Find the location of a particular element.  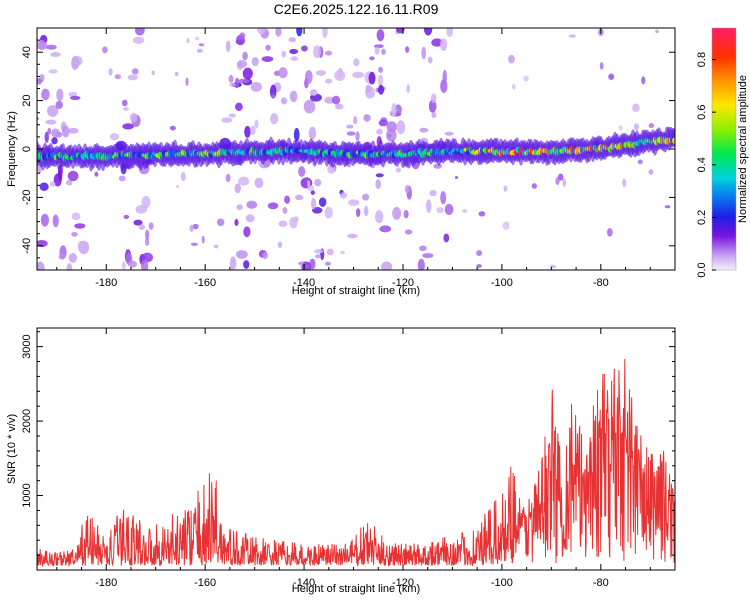

snr-x-tick-label: -100 is located at coordinates (502, 583).